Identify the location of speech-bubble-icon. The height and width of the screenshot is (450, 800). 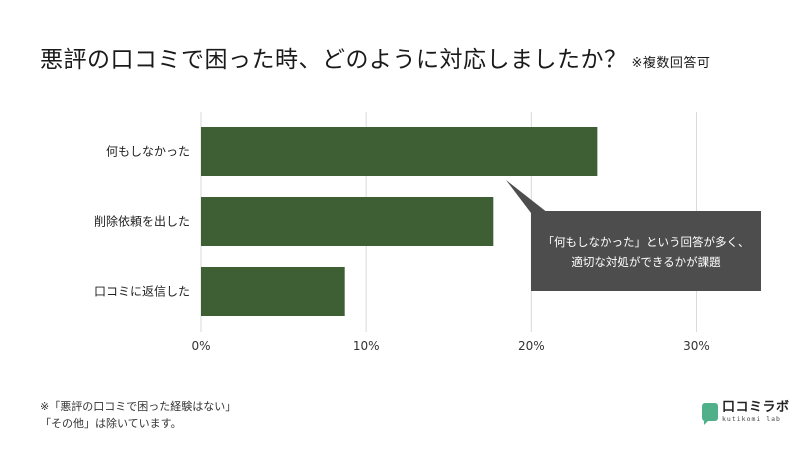
(710, 413).